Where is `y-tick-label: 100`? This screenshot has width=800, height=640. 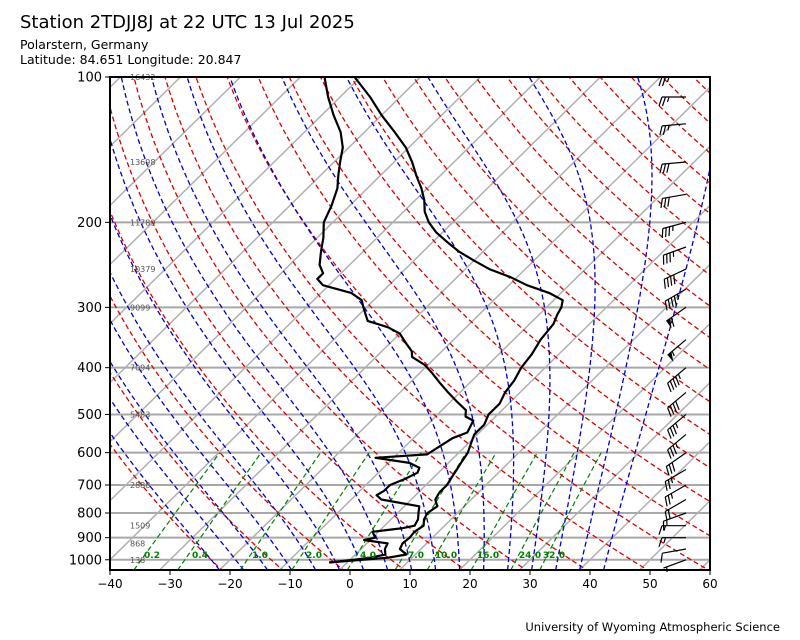 y-tick-label: 100 is located at coordinates (89, 78).